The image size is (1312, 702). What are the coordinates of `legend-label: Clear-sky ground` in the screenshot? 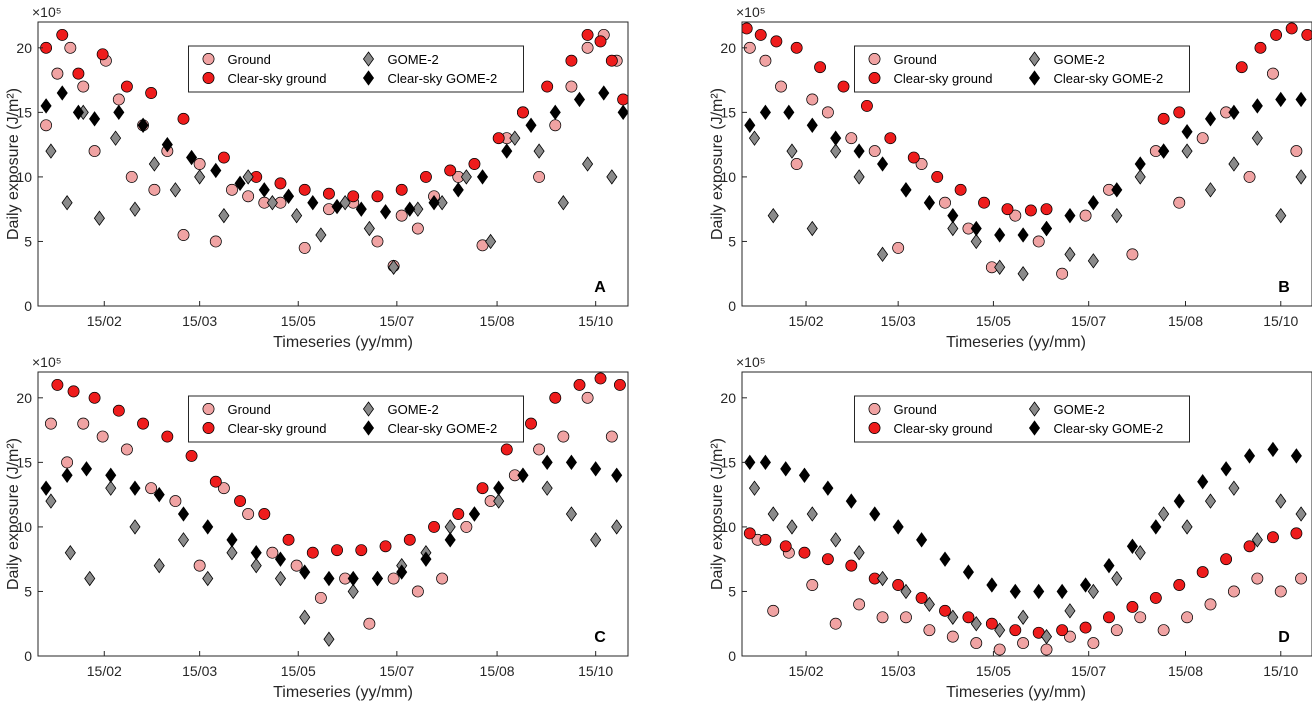 It's located at (943, 428).